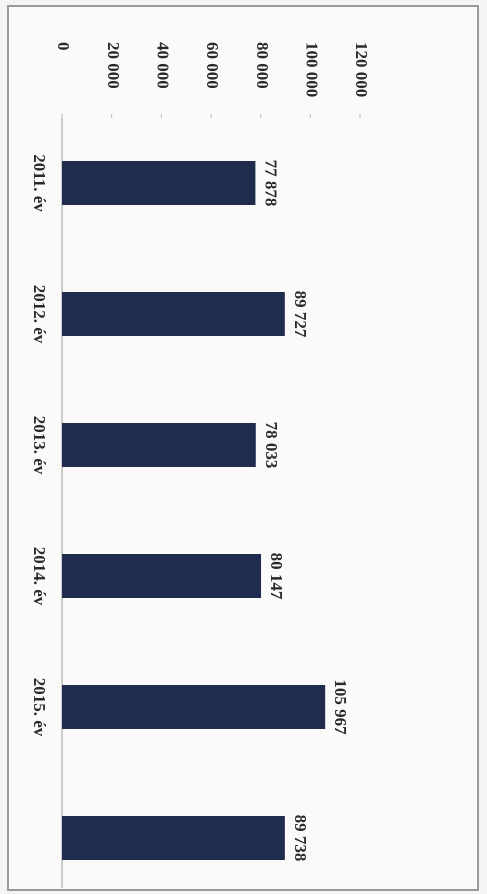  What do you see at coordinates (113, 65) in the screenshot?
I see `y-tick-label: 20 000` at bounding box center [113, 65].